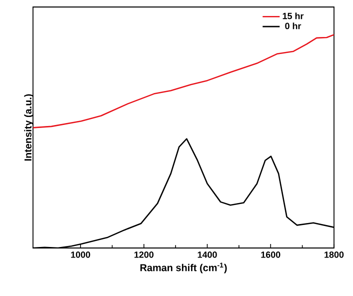 The width and height of the screenshot is (353, 296). I want to click on x-tick-label: 1000, so click(80, 255).